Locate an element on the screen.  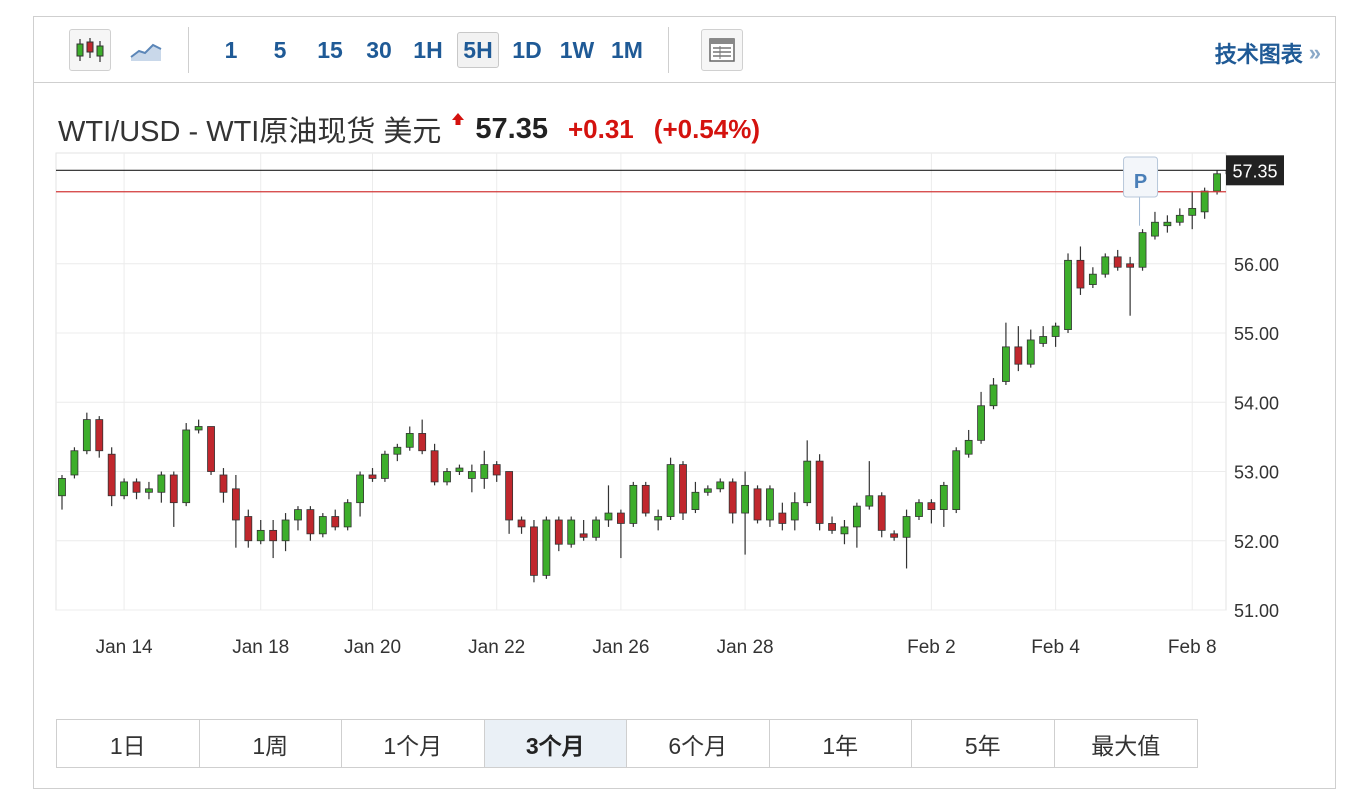
instrument-name: WTI/USD - WTI原油现货 美元 is located at coordinates (250, 132).